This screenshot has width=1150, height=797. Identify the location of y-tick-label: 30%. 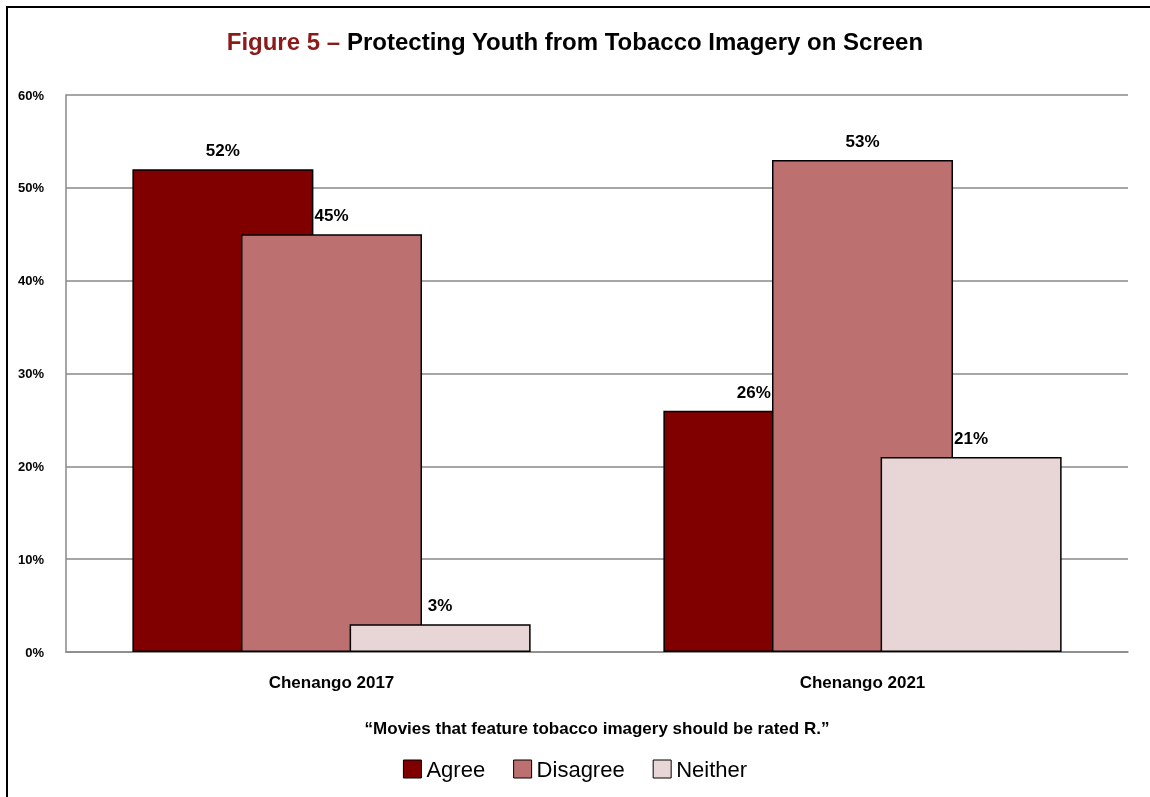
(31, 373).